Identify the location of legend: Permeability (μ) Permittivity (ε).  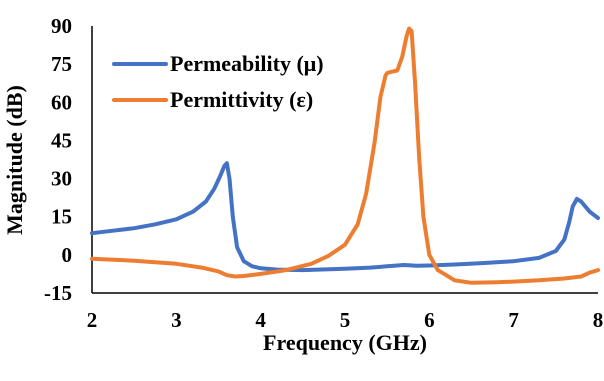
(218, 81).